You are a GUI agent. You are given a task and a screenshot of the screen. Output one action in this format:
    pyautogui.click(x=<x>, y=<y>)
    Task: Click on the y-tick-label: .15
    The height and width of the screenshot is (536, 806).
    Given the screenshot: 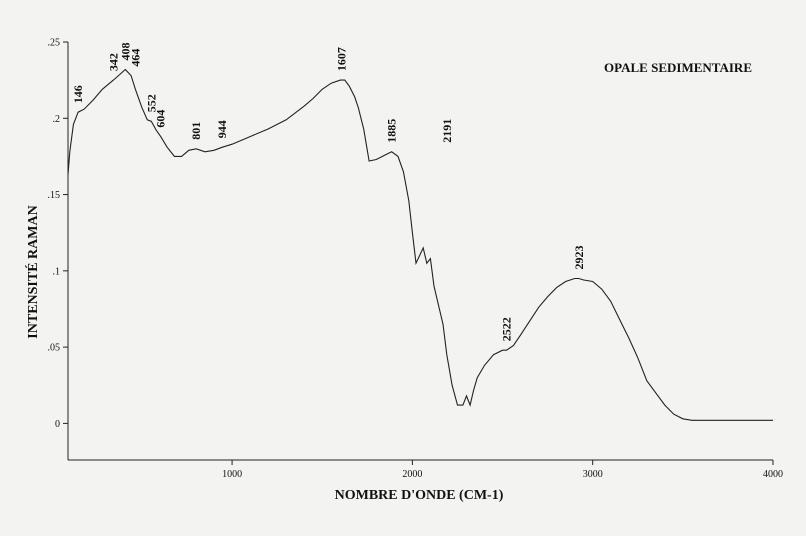 What is the action you would take?
    pyautogui.click(x=54, y=195)
    